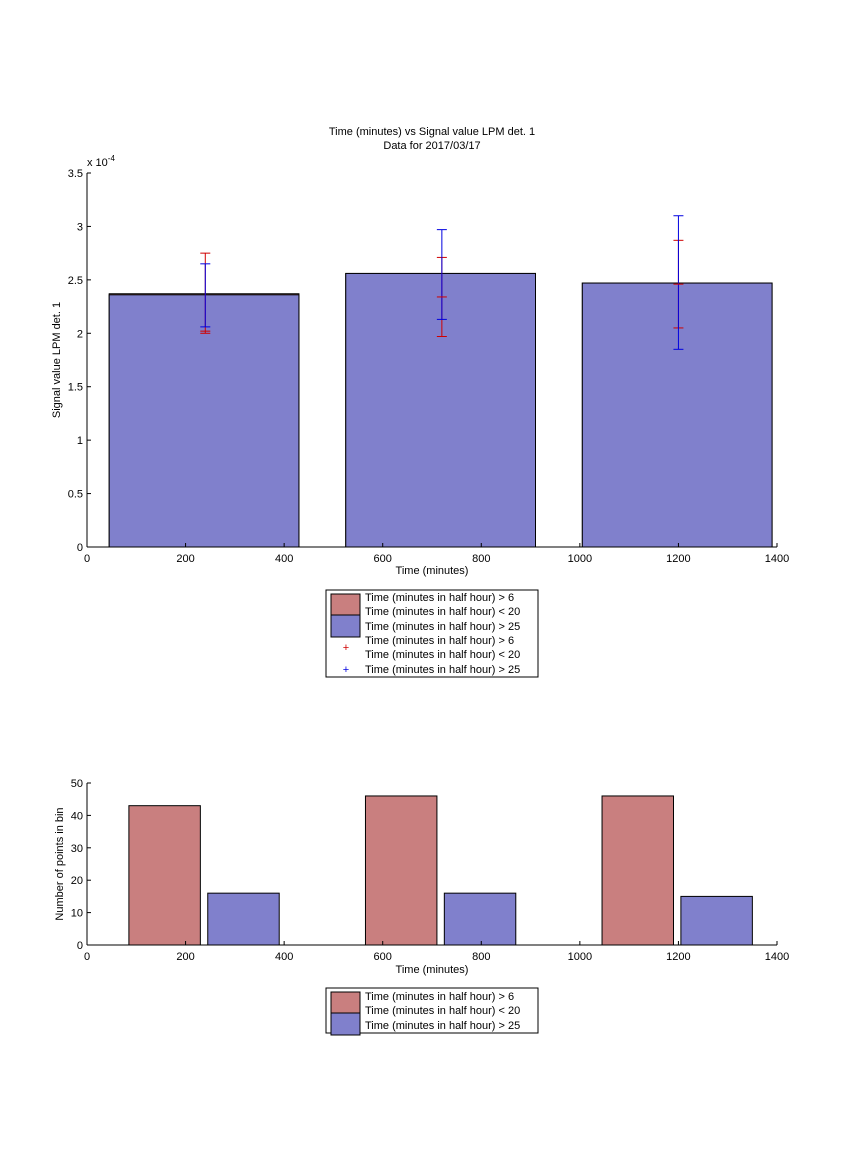 The image size is (864, 1152). Describe the element at coordinates (439, 997) in the screenshot. I see `bottom-legend-entry-1: Time (minutes in half hour) > 6` at that location.